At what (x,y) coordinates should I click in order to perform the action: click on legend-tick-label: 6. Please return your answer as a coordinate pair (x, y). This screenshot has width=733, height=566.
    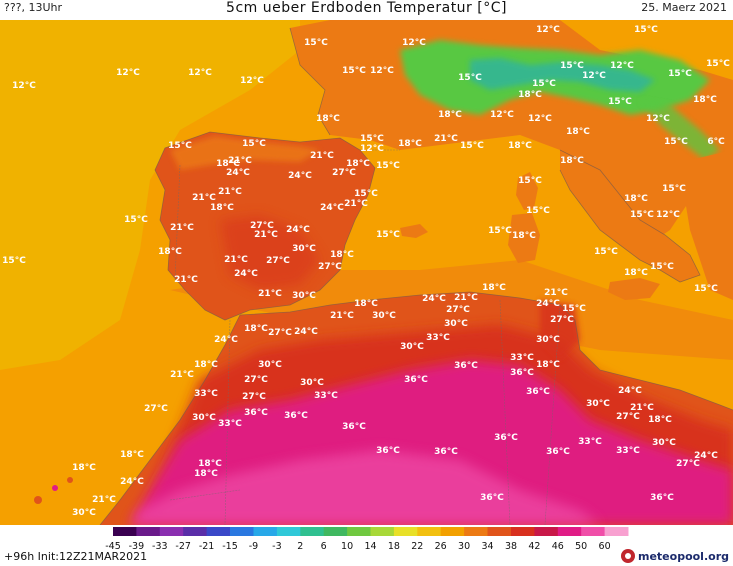
    Looking at the image, I should click on (324, 546).